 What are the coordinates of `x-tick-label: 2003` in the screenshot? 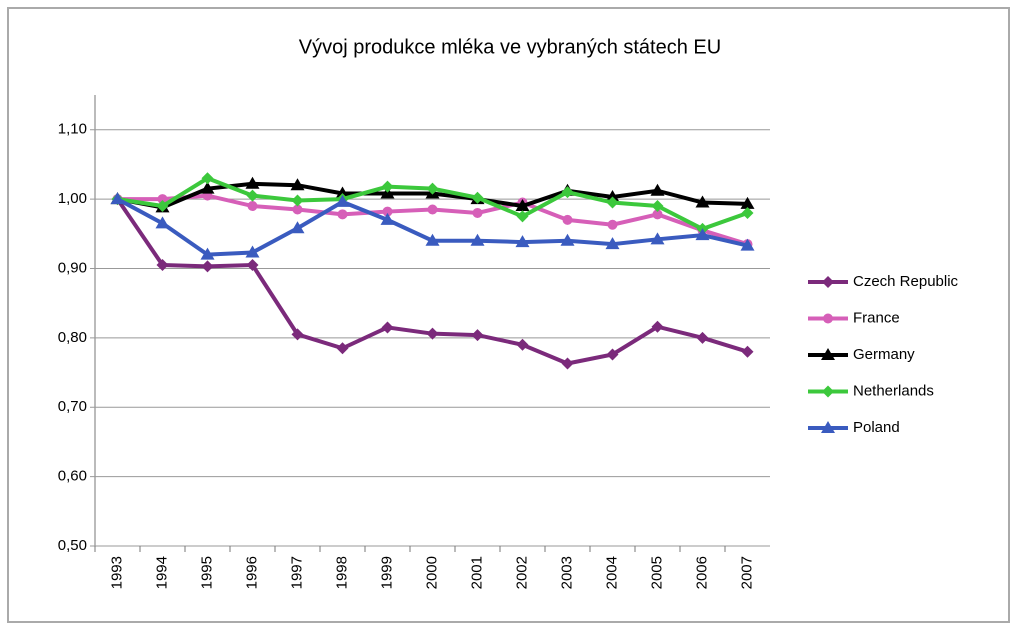 It's located at (566, 572).